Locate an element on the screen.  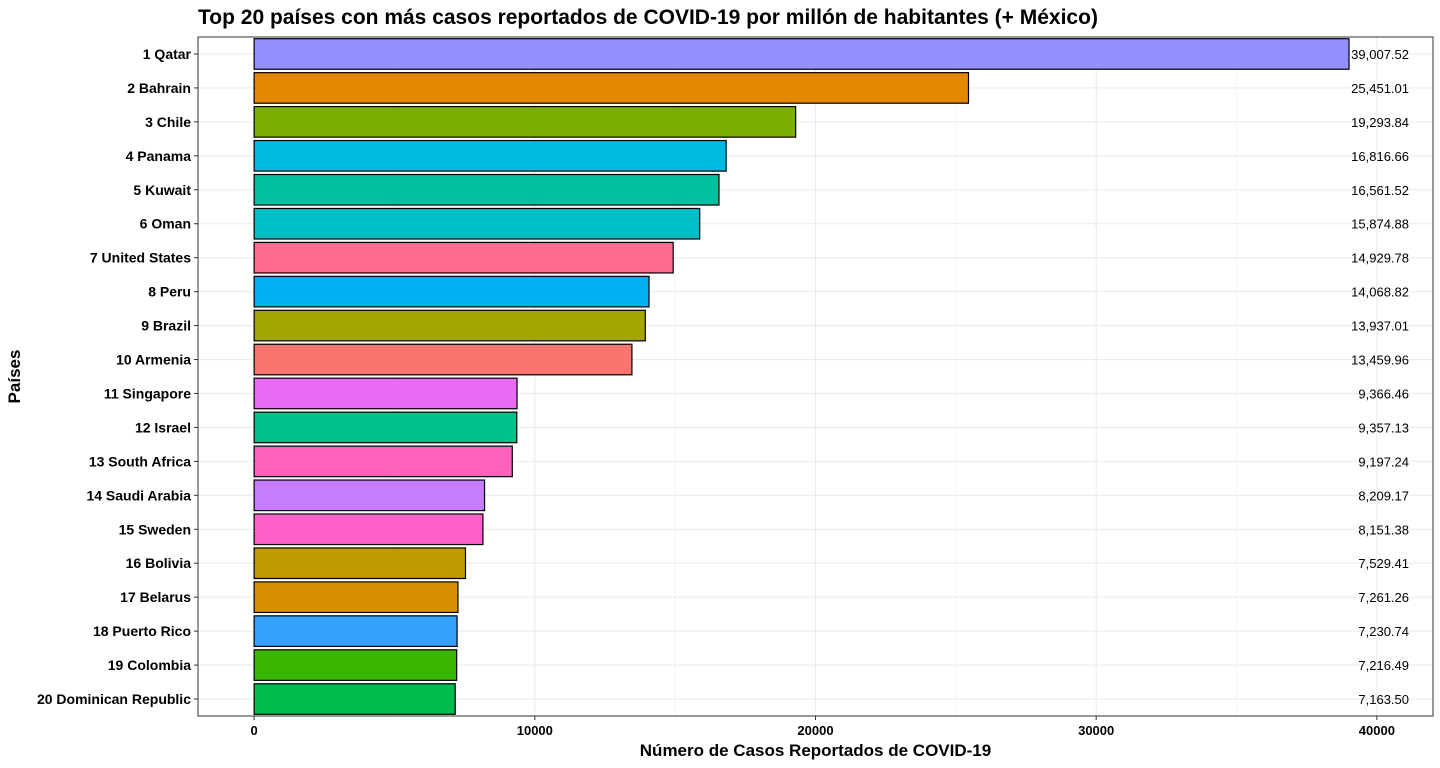
data-label: 15,874.88 is located at coordinates (1380, 224).